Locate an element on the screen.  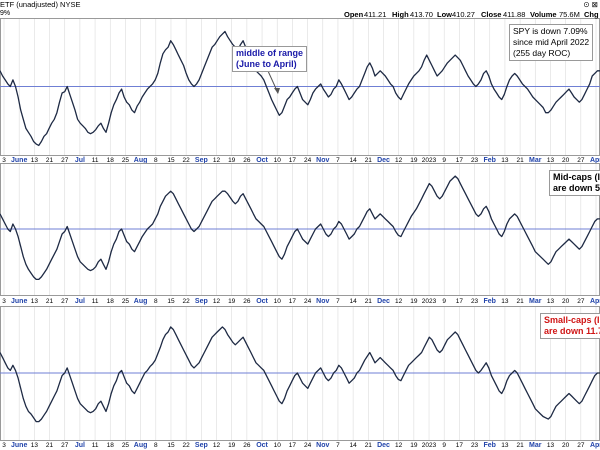
x-tick-label: 2023 is located at coordinates (429, 160).